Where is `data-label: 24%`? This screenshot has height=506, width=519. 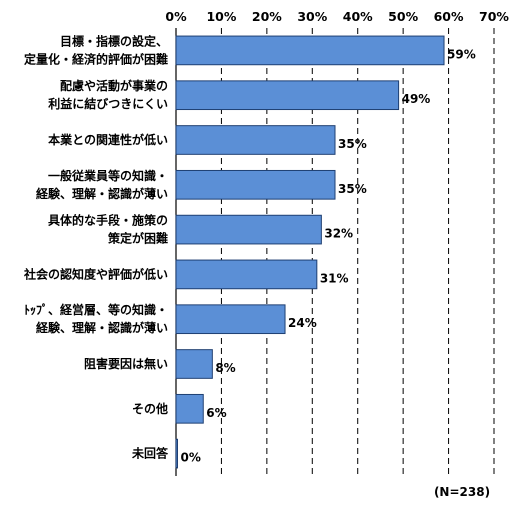
data-label: 24% is located at coordinates (302, 323).